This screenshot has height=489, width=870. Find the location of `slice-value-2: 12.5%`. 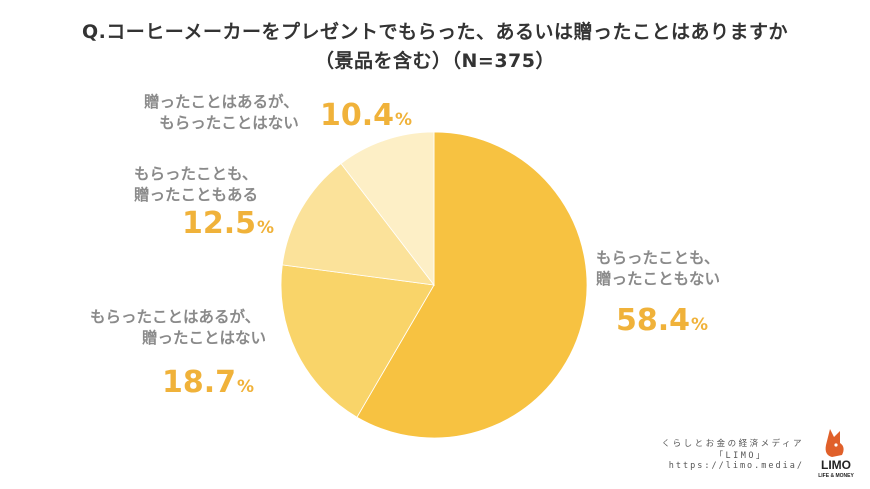

slice-value-2: 12.5% is located at coordinates (228, 223).